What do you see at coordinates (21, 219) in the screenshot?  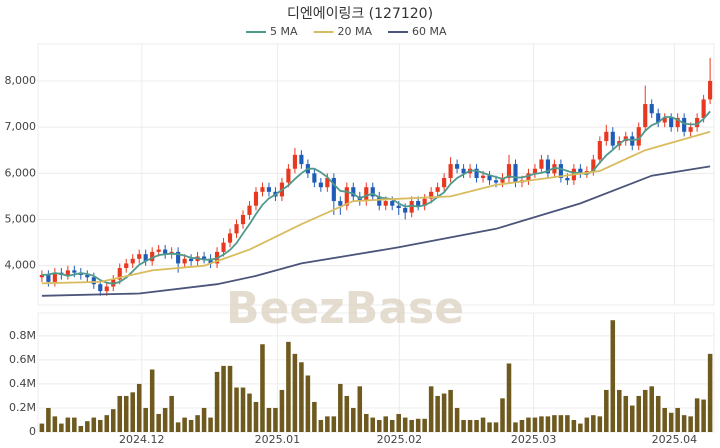 I see `y-tick-label: 5,000` at bounding box center [21, 219].